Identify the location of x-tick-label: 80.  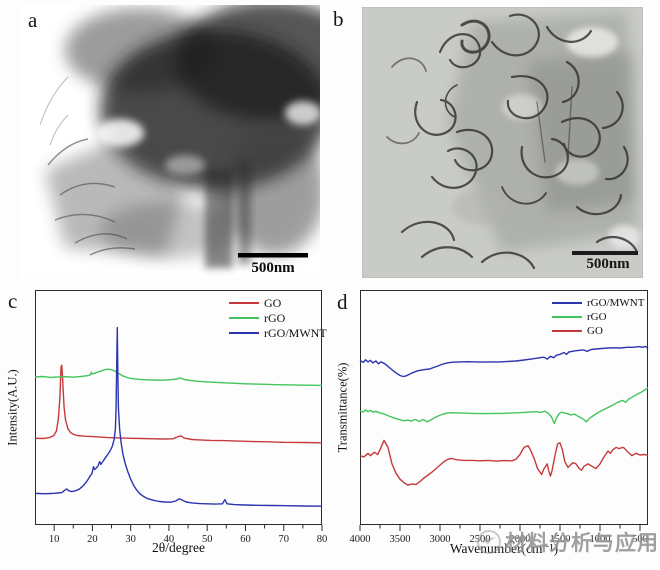
(322, 539).